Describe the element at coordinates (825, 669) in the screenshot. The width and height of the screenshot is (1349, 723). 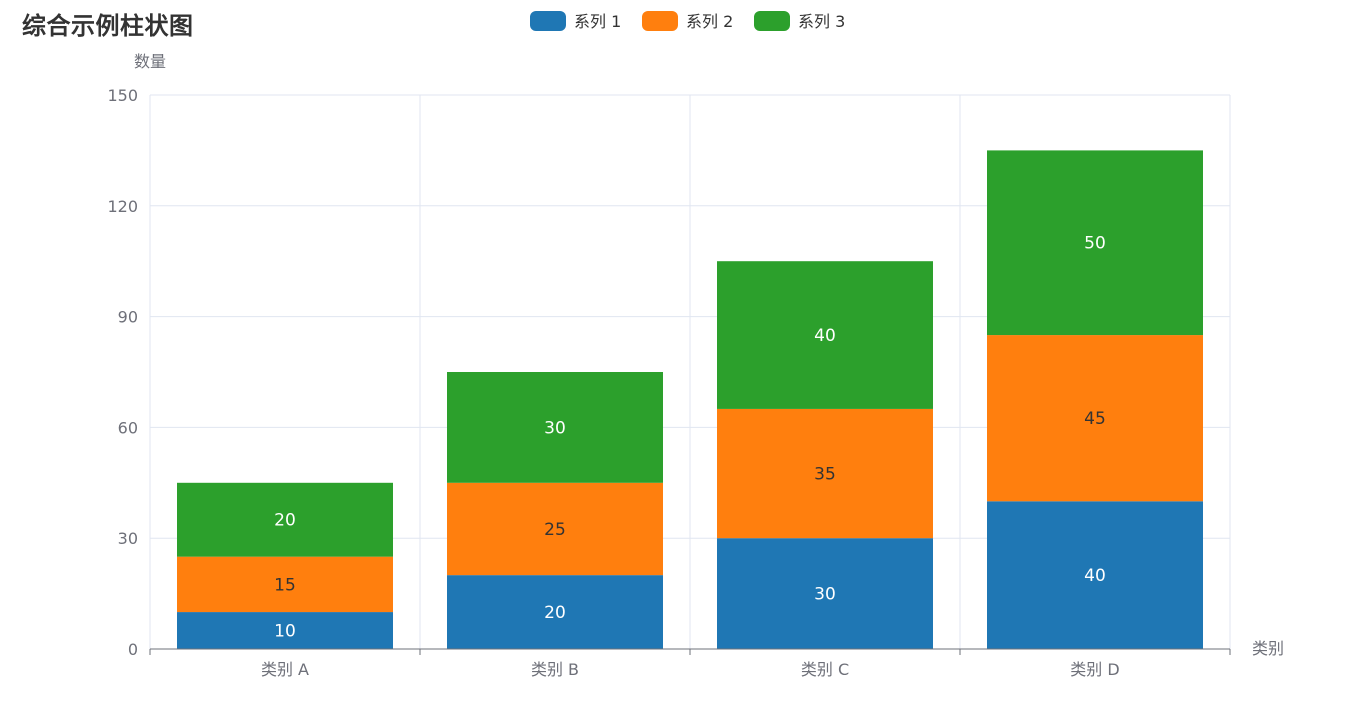
I see `x-tick-label: 类别 C` at that location.